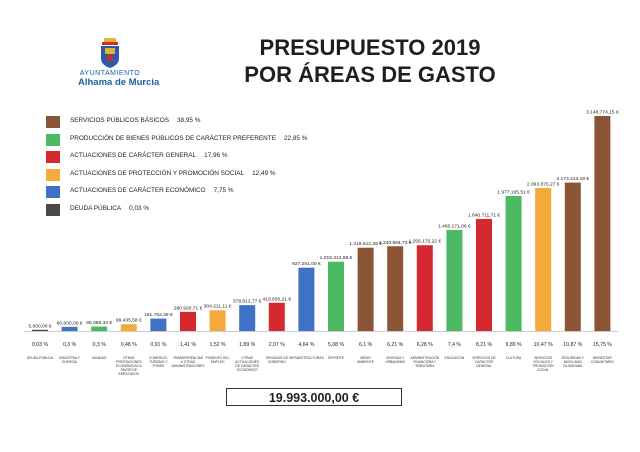  What do you see at coordinates (129, 321) in the screenshot?
I see `value-label: 99.435,58 €` at bounding box center [129, 321].